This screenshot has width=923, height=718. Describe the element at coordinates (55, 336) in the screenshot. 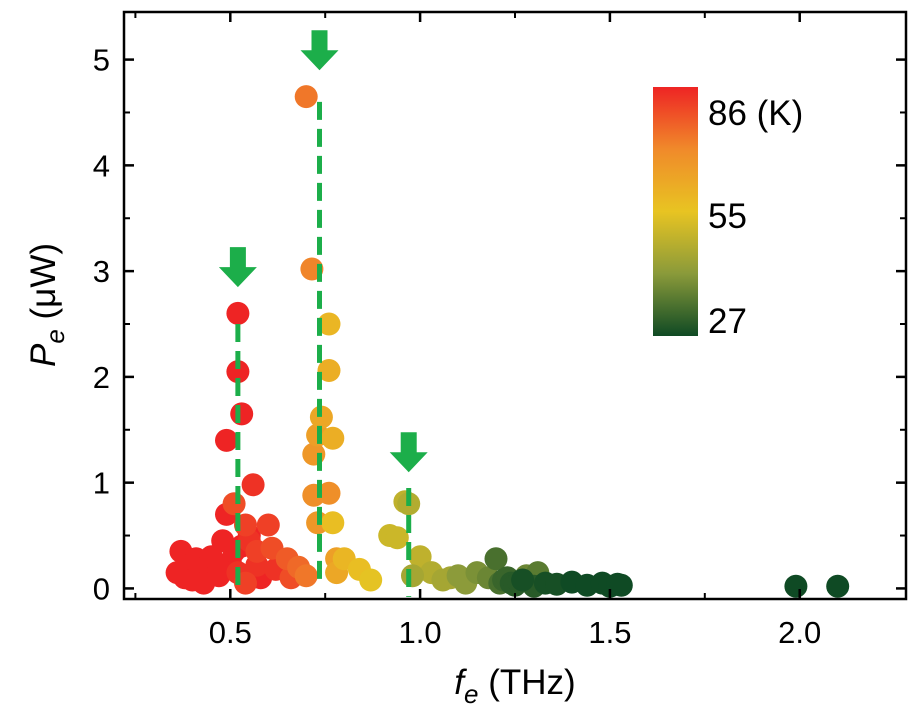

I see `y-axis-sub: e` at that location.